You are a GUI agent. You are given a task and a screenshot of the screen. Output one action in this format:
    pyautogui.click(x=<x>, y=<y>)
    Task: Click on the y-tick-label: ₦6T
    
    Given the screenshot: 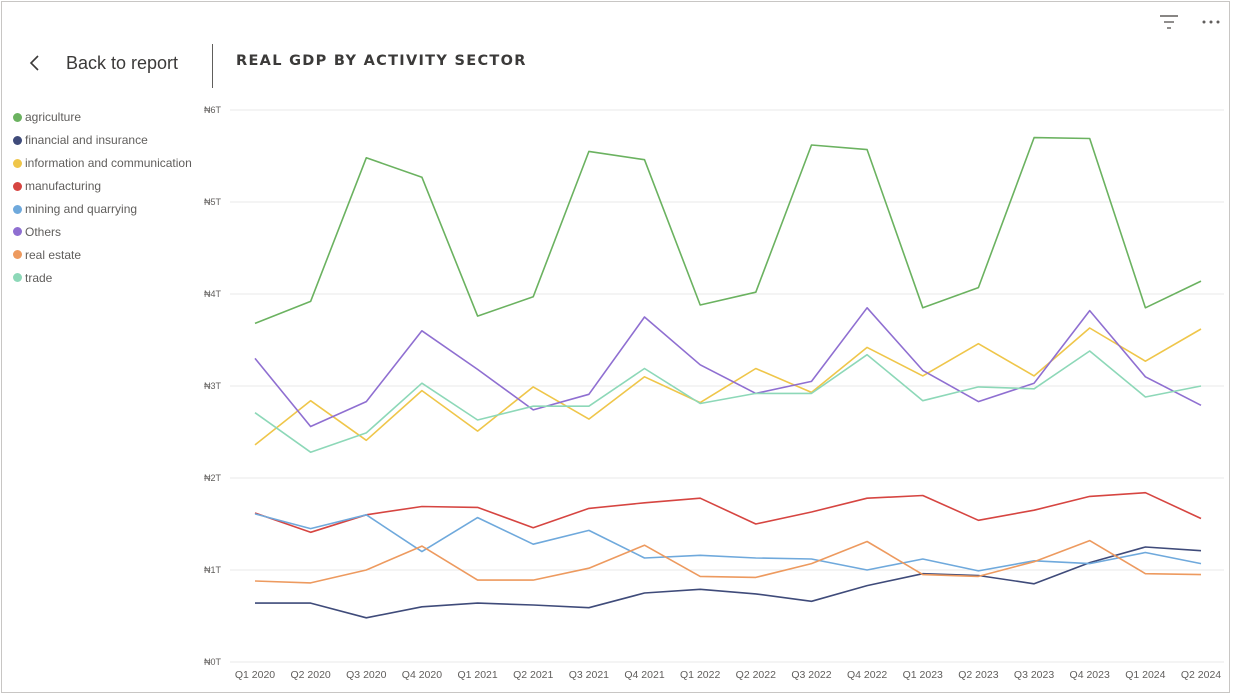 What is the action you would take?
    pyautogui.click(x=213, y=110)
    